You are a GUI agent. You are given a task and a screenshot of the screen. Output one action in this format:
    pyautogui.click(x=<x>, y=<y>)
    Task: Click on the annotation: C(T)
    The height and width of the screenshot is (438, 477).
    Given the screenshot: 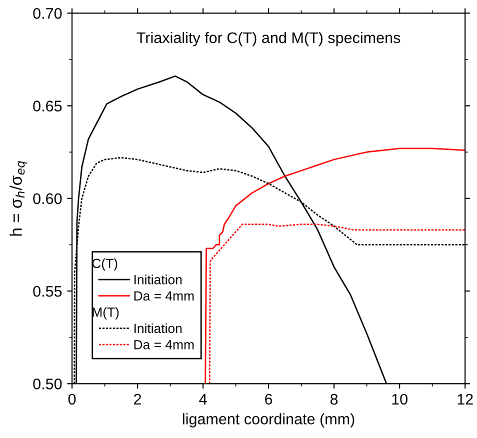 What is the action you would take?
    pyautogui.click(x=105, y=264)
    